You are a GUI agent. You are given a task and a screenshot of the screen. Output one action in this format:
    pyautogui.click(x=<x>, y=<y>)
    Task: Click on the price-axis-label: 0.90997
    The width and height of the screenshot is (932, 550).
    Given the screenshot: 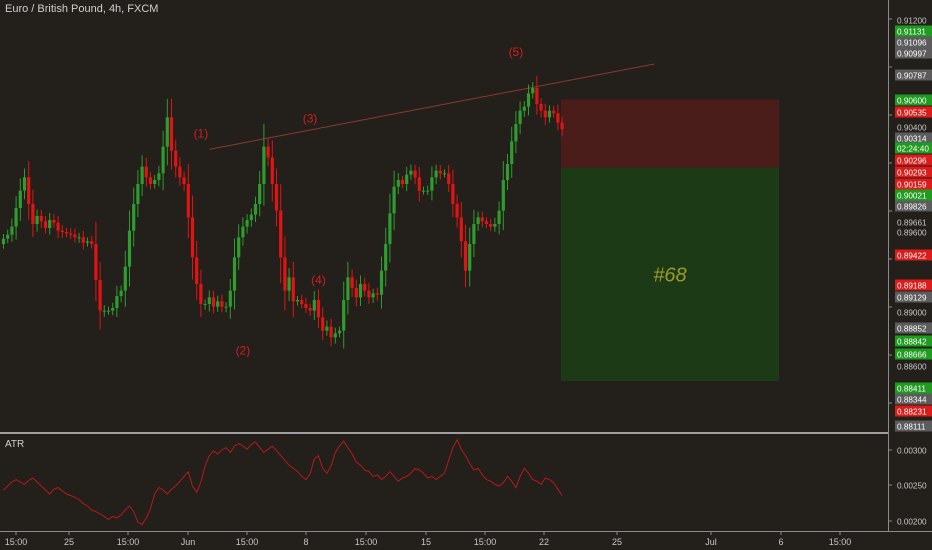 What is the action you would take?
    pyautogui.click(x=912, y=54)
    